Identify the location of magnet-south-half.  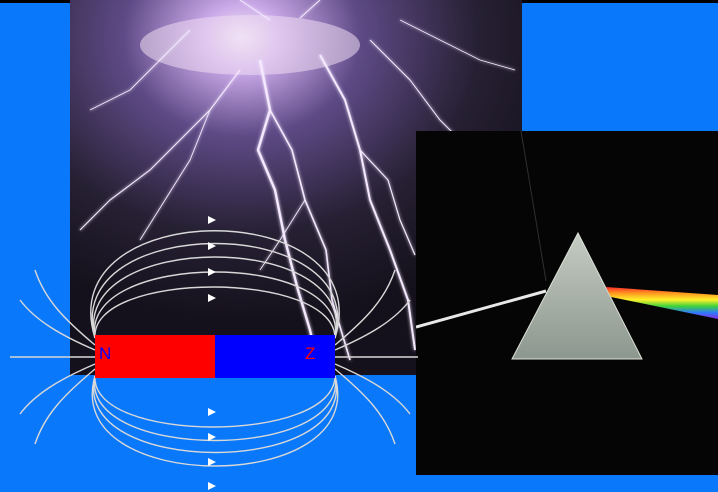
(275, 356).